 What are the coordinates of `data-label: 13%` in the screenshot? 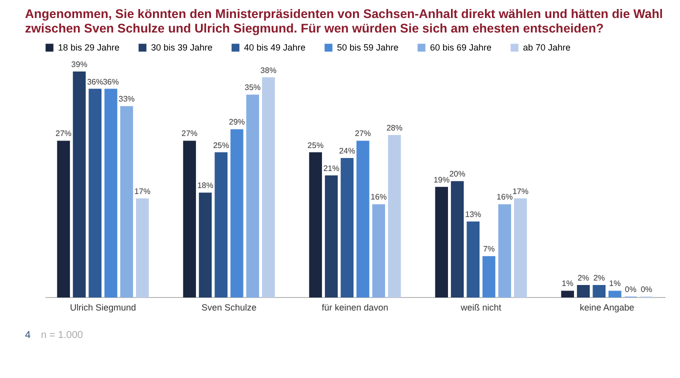 It's located at (473, 214).